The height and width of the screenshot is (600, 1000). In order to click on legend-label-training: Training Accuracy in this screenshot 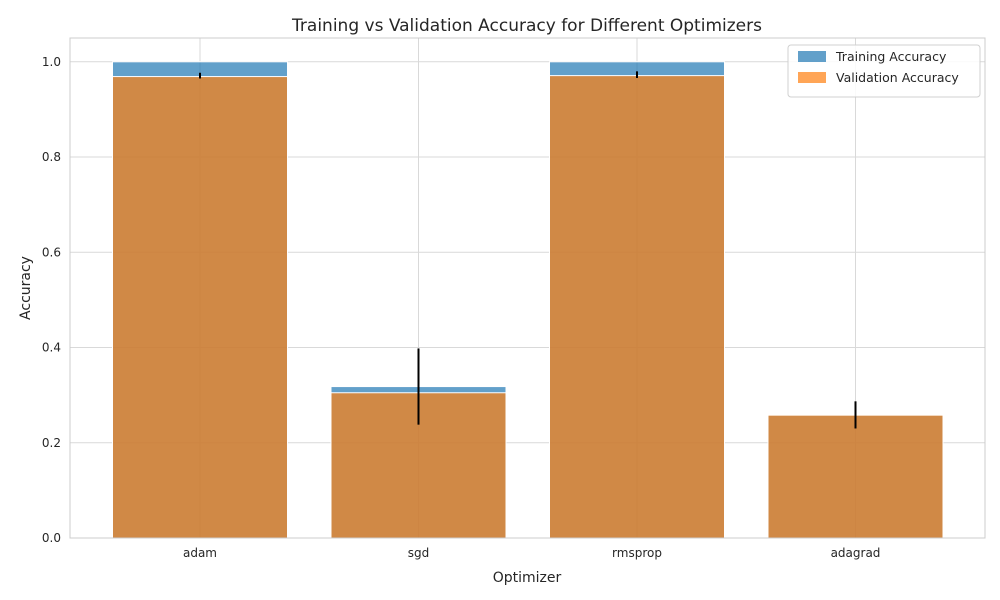, I will do `click(891, 56)`.